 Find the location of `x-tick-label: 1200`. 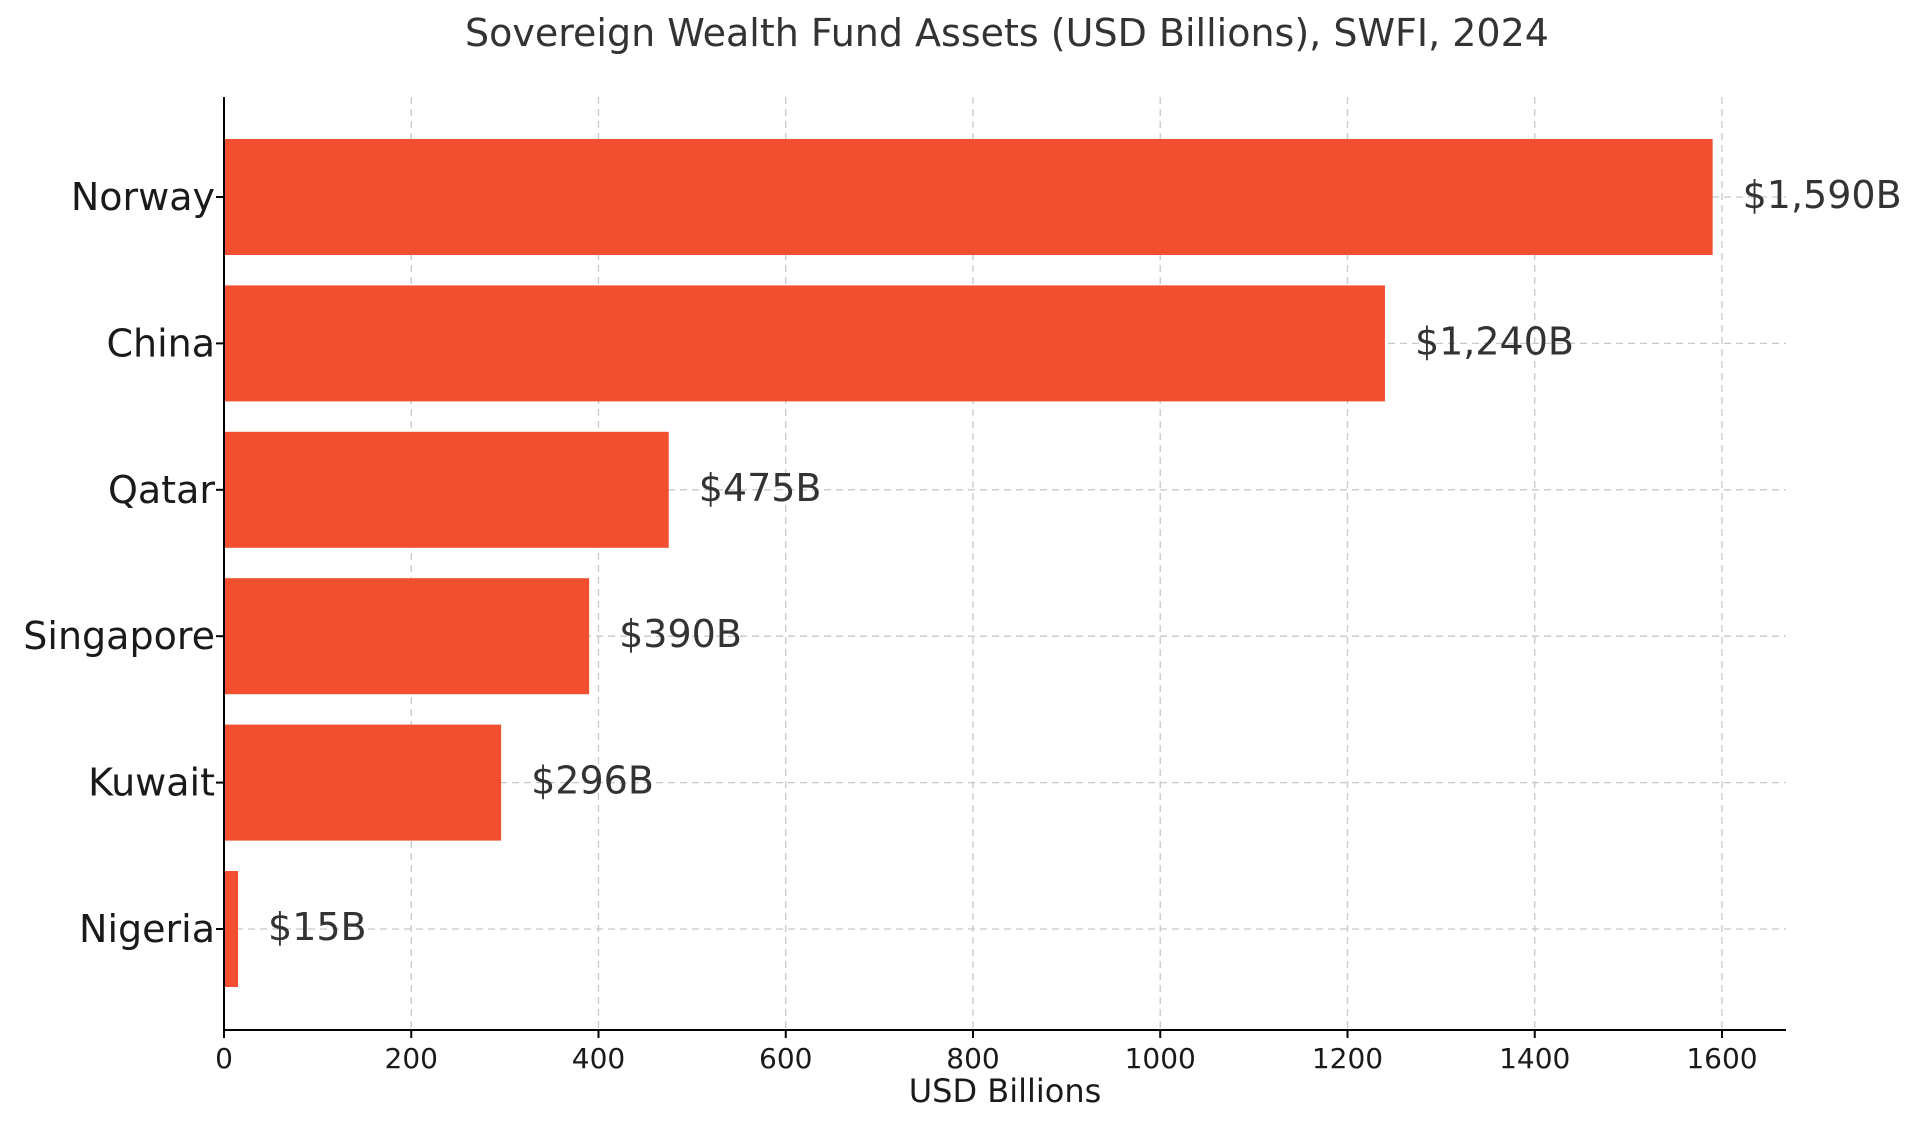

x-tick-label: 1200 is located at coordinates (1347, 1058).